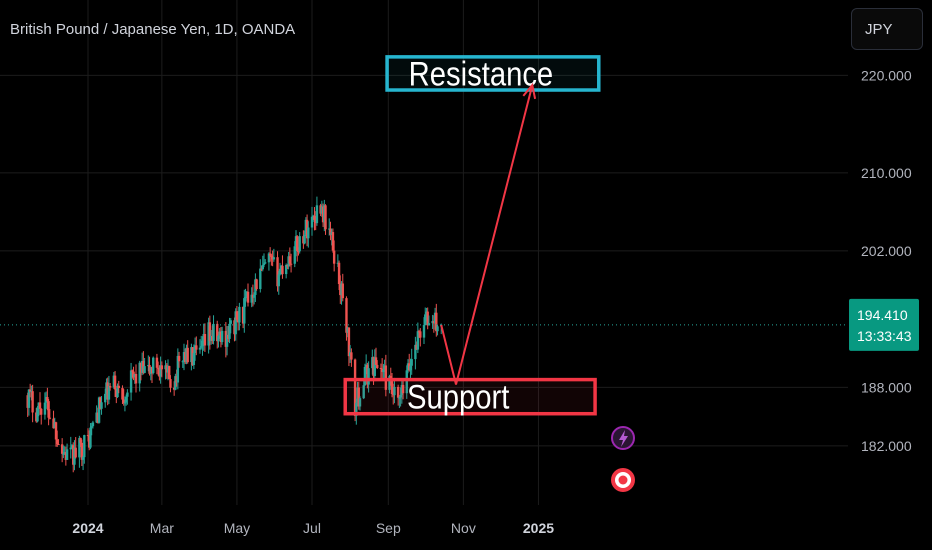 This screenshot has height=550, width=932. I want to click on time-axis: 2024 Mar May Jul Sep Nov 2025, so click(313, 528).